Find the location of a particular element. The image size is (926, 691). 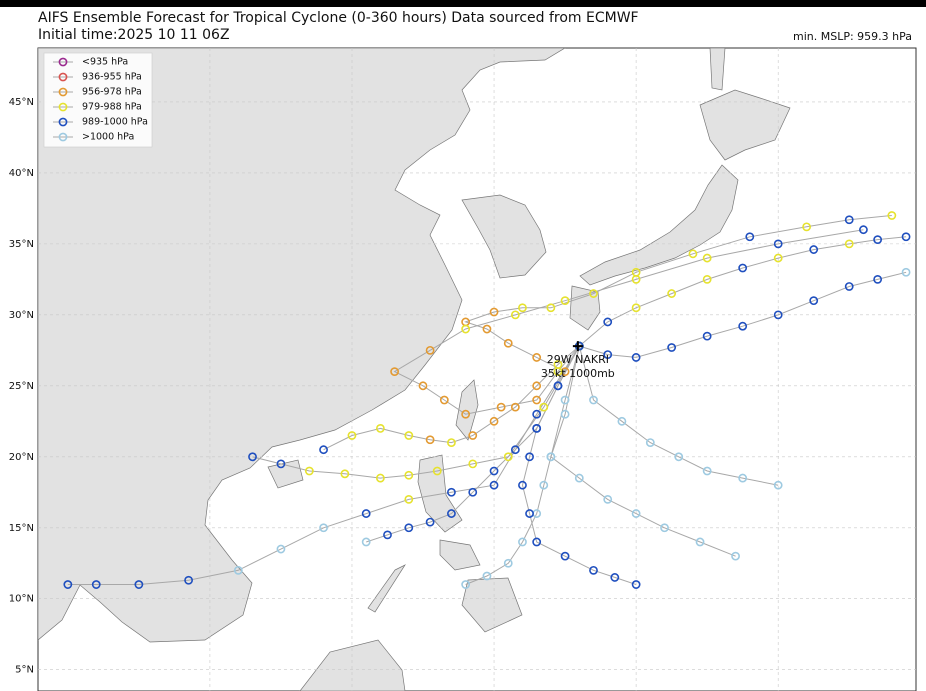

visayas is located at coordinates (460, 555).